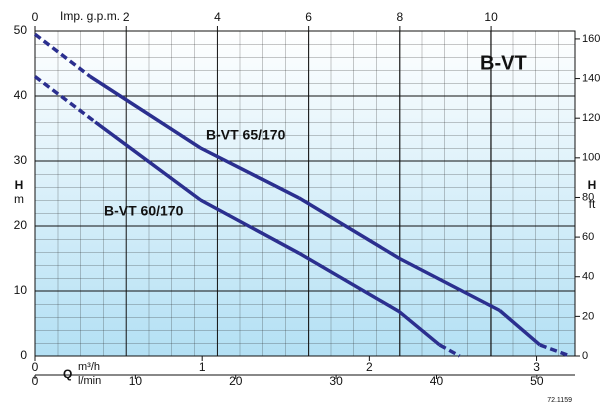  What do you see at coordinates (591, 39) in the screenshot?
I see `y2-tick-label: 160` at bounding box center [591, 39].